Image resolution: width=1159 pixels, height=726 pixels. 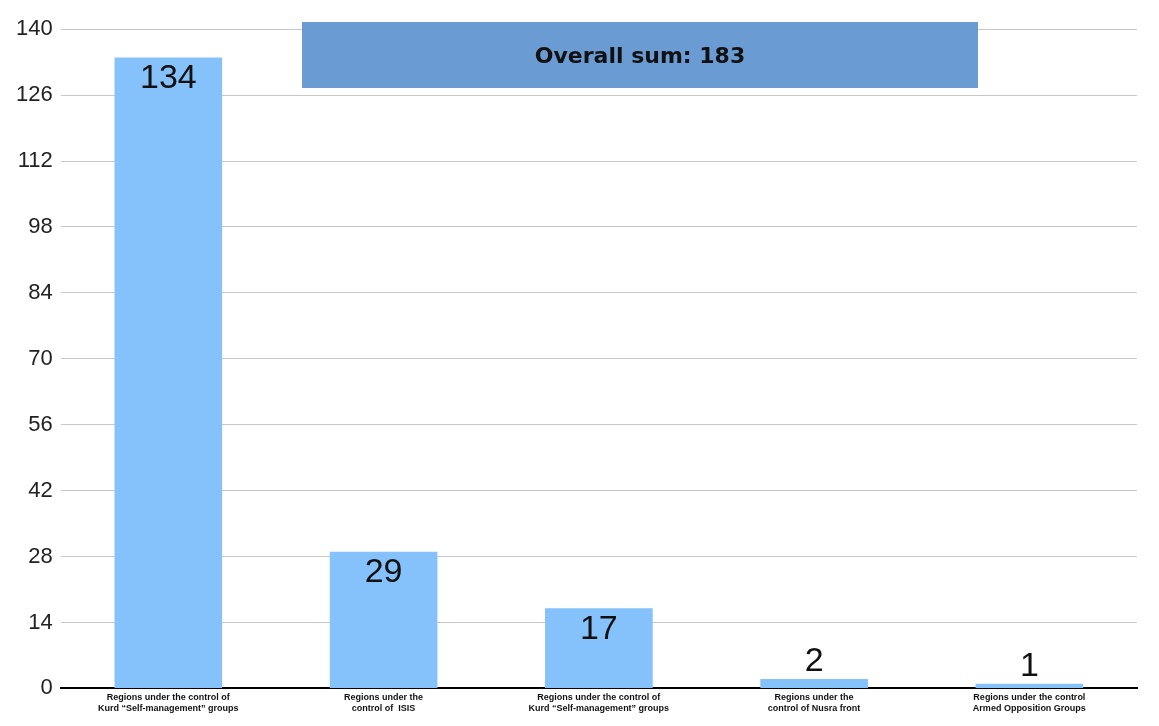 What do you see at coordinates (40, 423) in the screenshot?
I see `y-tick-label: 56` at bounding box center [40, 423].